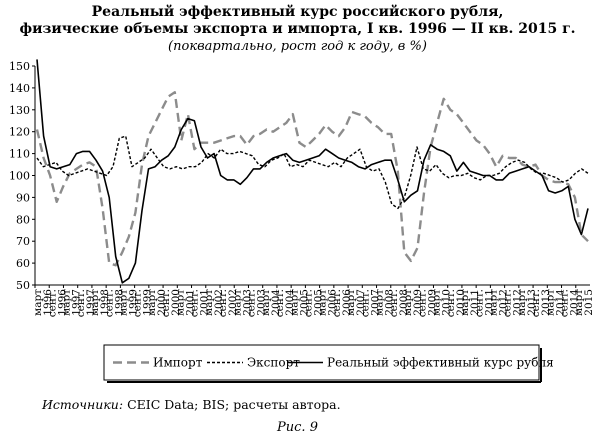 The image size is (595, 440). I want to click on x-tick-label: сент.2014, so click(570, 303).